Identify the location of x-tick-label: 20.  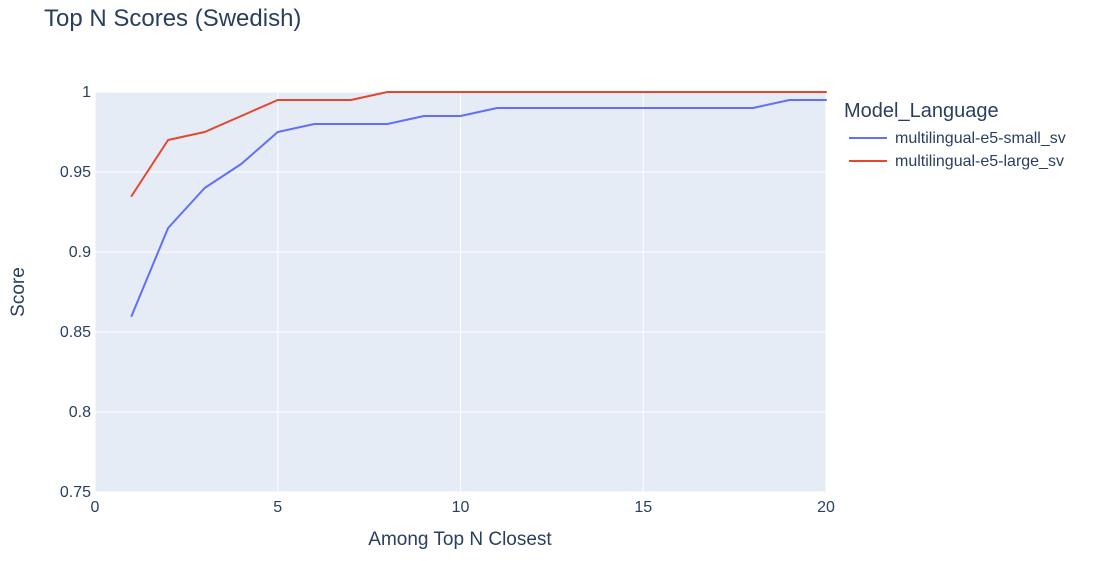
(826, 507).